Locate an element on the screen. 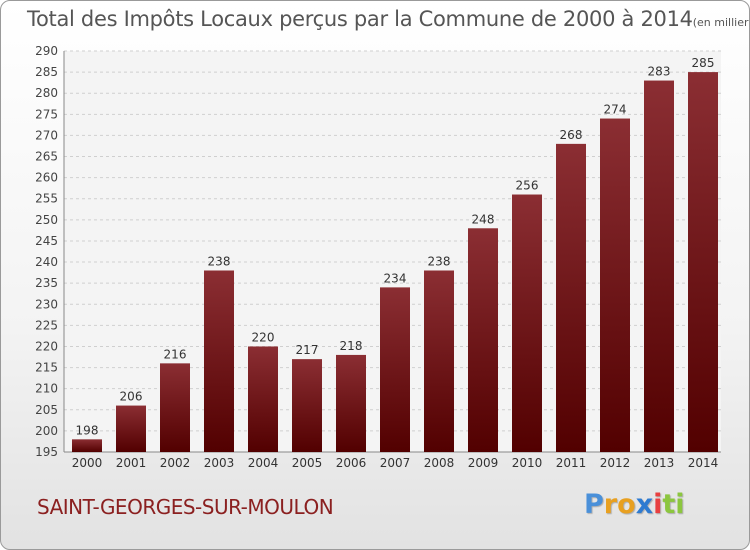 The image size is (750, 550). y-tick-label: 205 is located at coordinates (46, 410).